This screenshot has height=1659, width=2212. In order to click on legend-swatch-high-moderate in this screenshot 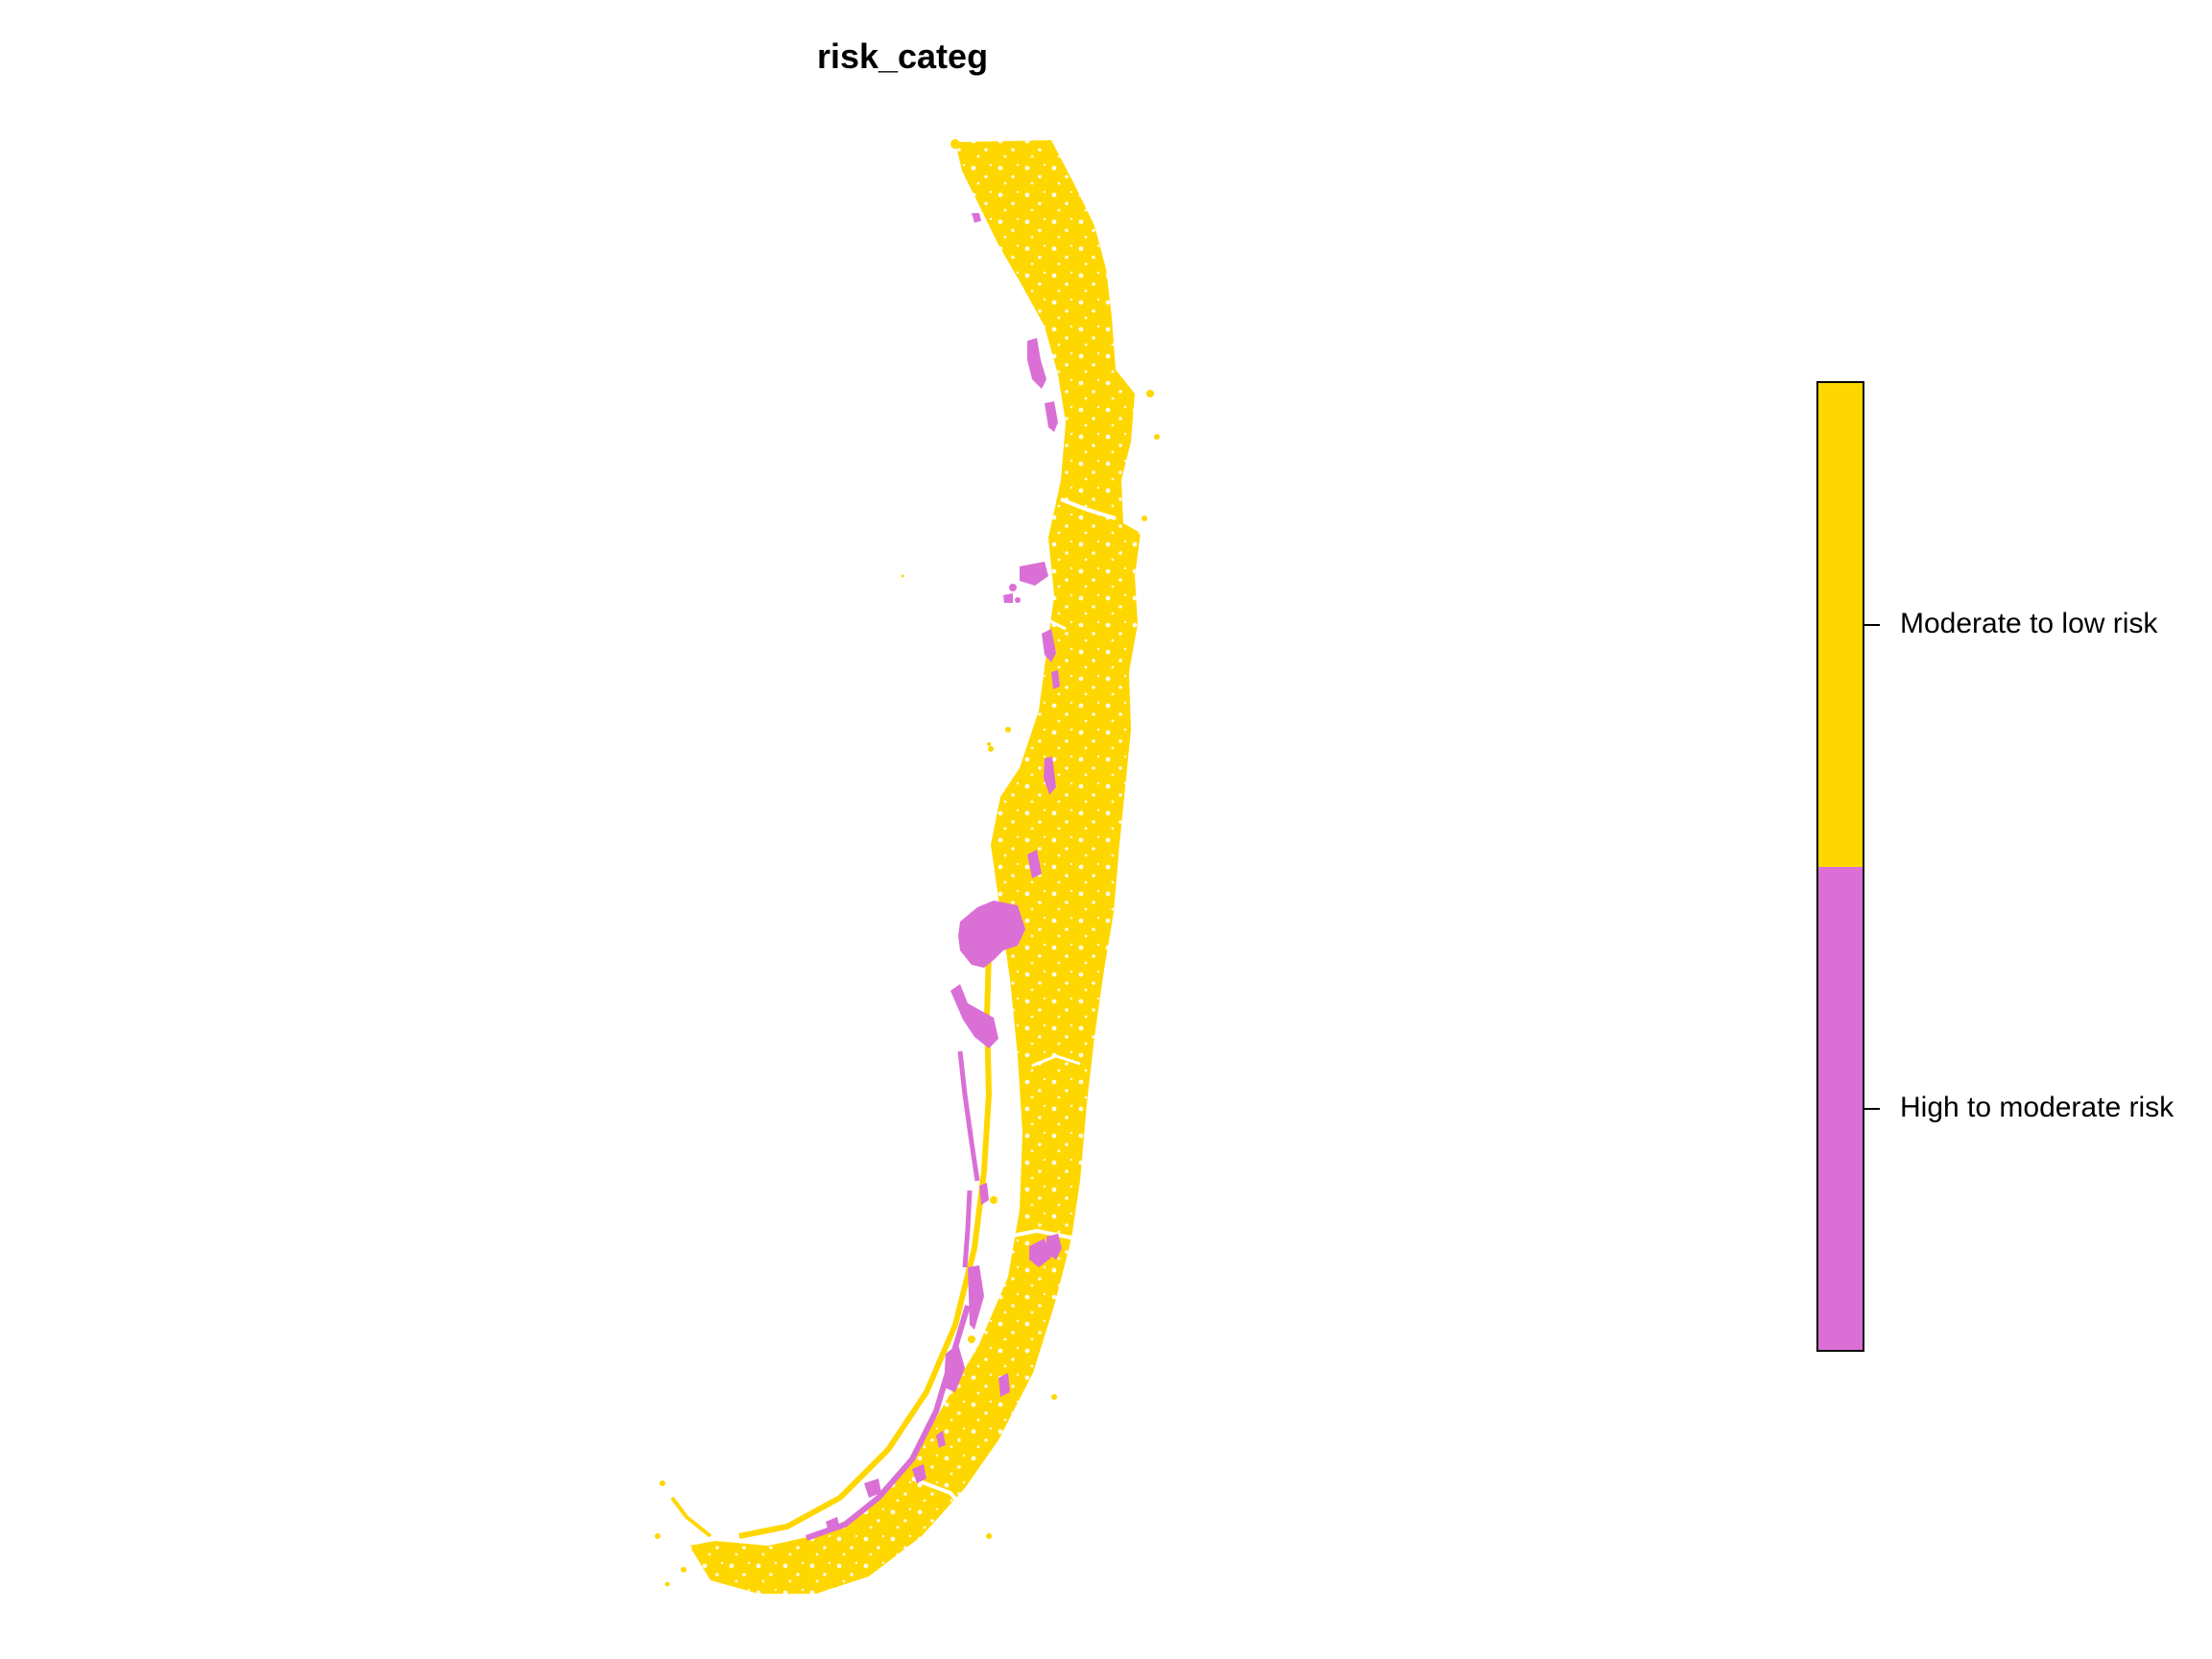, I will do `click(1840, 1109)`.